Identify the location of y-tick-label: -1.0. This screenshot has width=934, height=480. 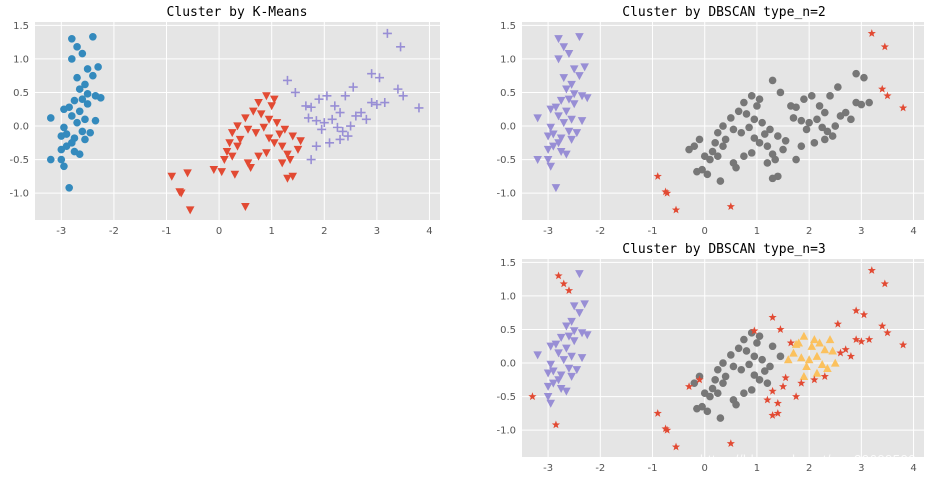
(506, 431).